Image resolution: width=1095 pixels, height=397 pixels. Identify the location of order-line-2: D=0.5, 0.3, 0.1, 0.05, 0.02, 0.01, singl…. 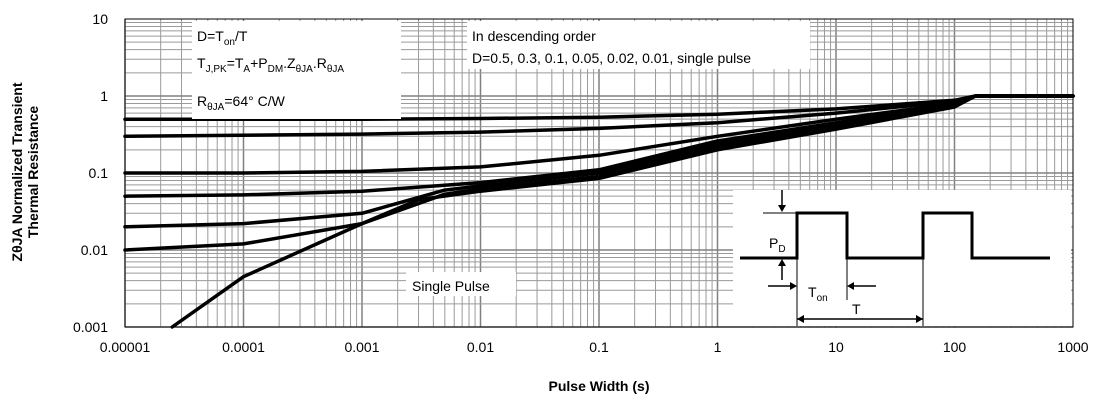
(611, 58).